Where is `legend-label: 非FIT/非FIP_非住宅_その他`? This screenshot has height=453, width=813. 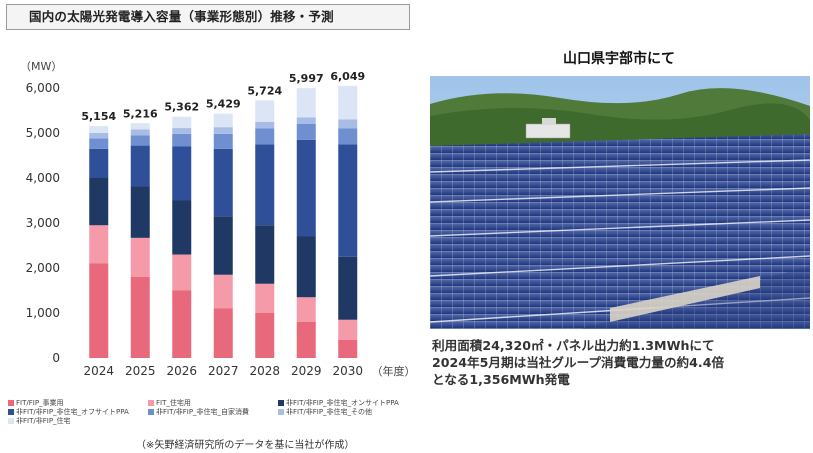 legend-label: 非FIT/非FIP_非住宅_その他 is located at coordinates (329, 412).